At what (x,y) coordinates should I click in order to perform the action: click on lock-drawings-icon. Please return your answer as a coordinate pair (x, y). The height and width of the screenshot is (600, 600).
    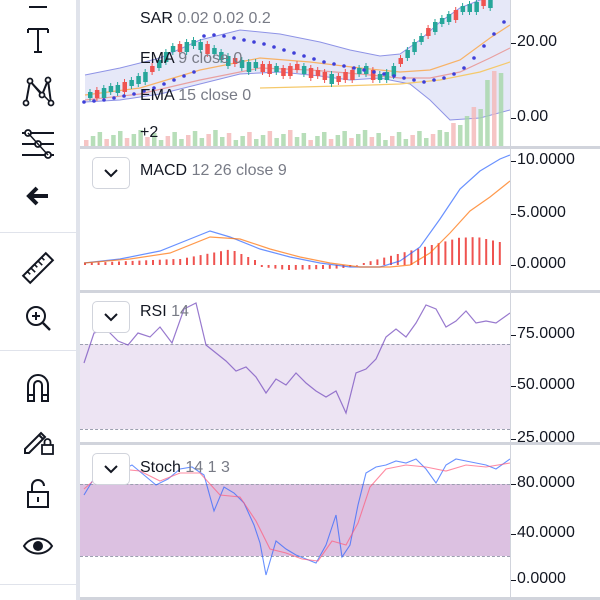
    Looking at the image, I should click on (38, 440).